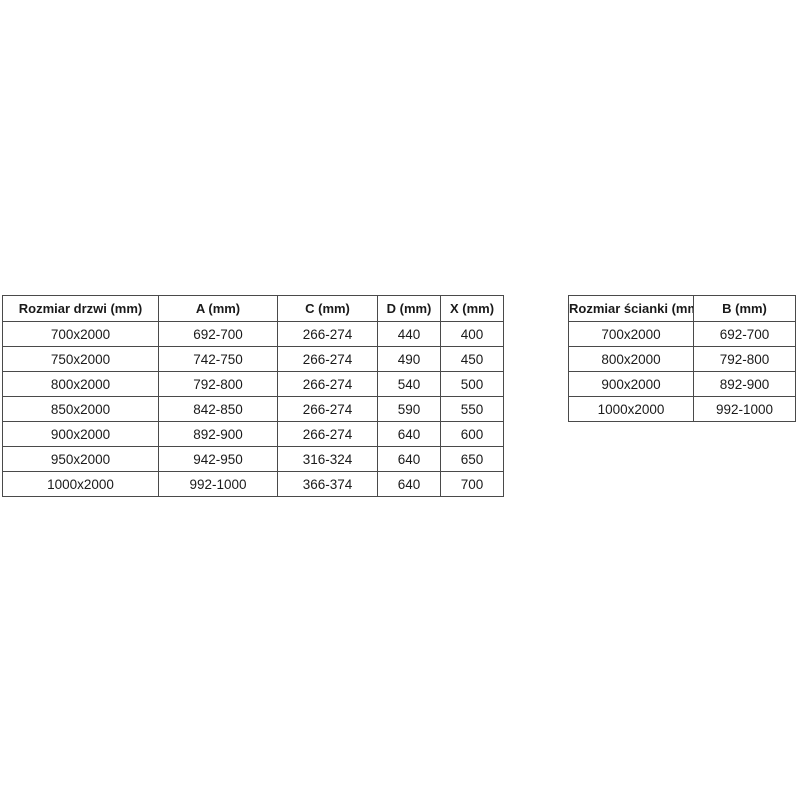  What do you see at coordinates (409, 308) in the screenshot?
I see `column-header: D (mm)` at bounding box center [409, 308].